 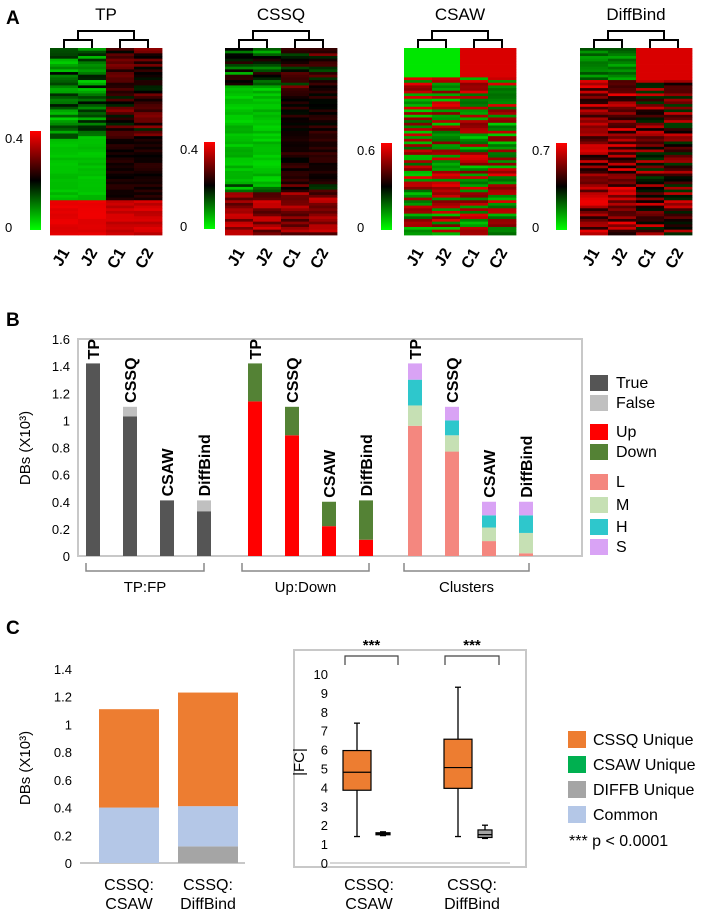 What do you see at coordinates (63, 780) in the screenshot?
I see `y-tick-label: 0.6` at bounding box center [63, 780].